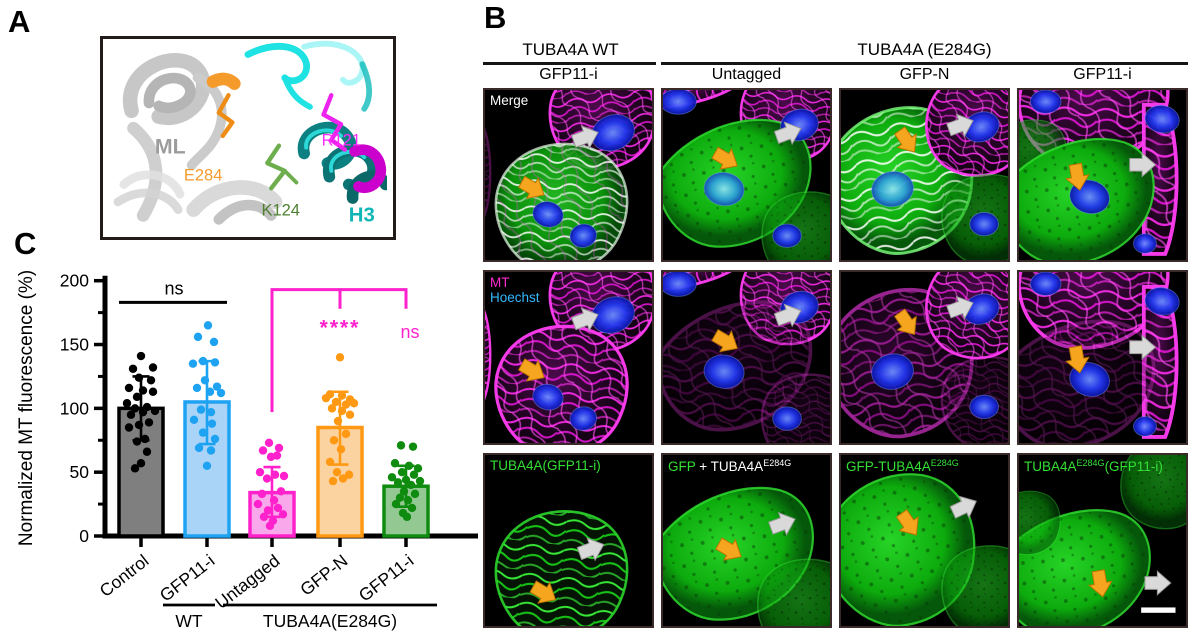 The image size is (1201, 634). Describe the element at coordinates (545, 465) in the screenshot. I see `tile-label: TUBA4A(GFP11-i)` at that location.